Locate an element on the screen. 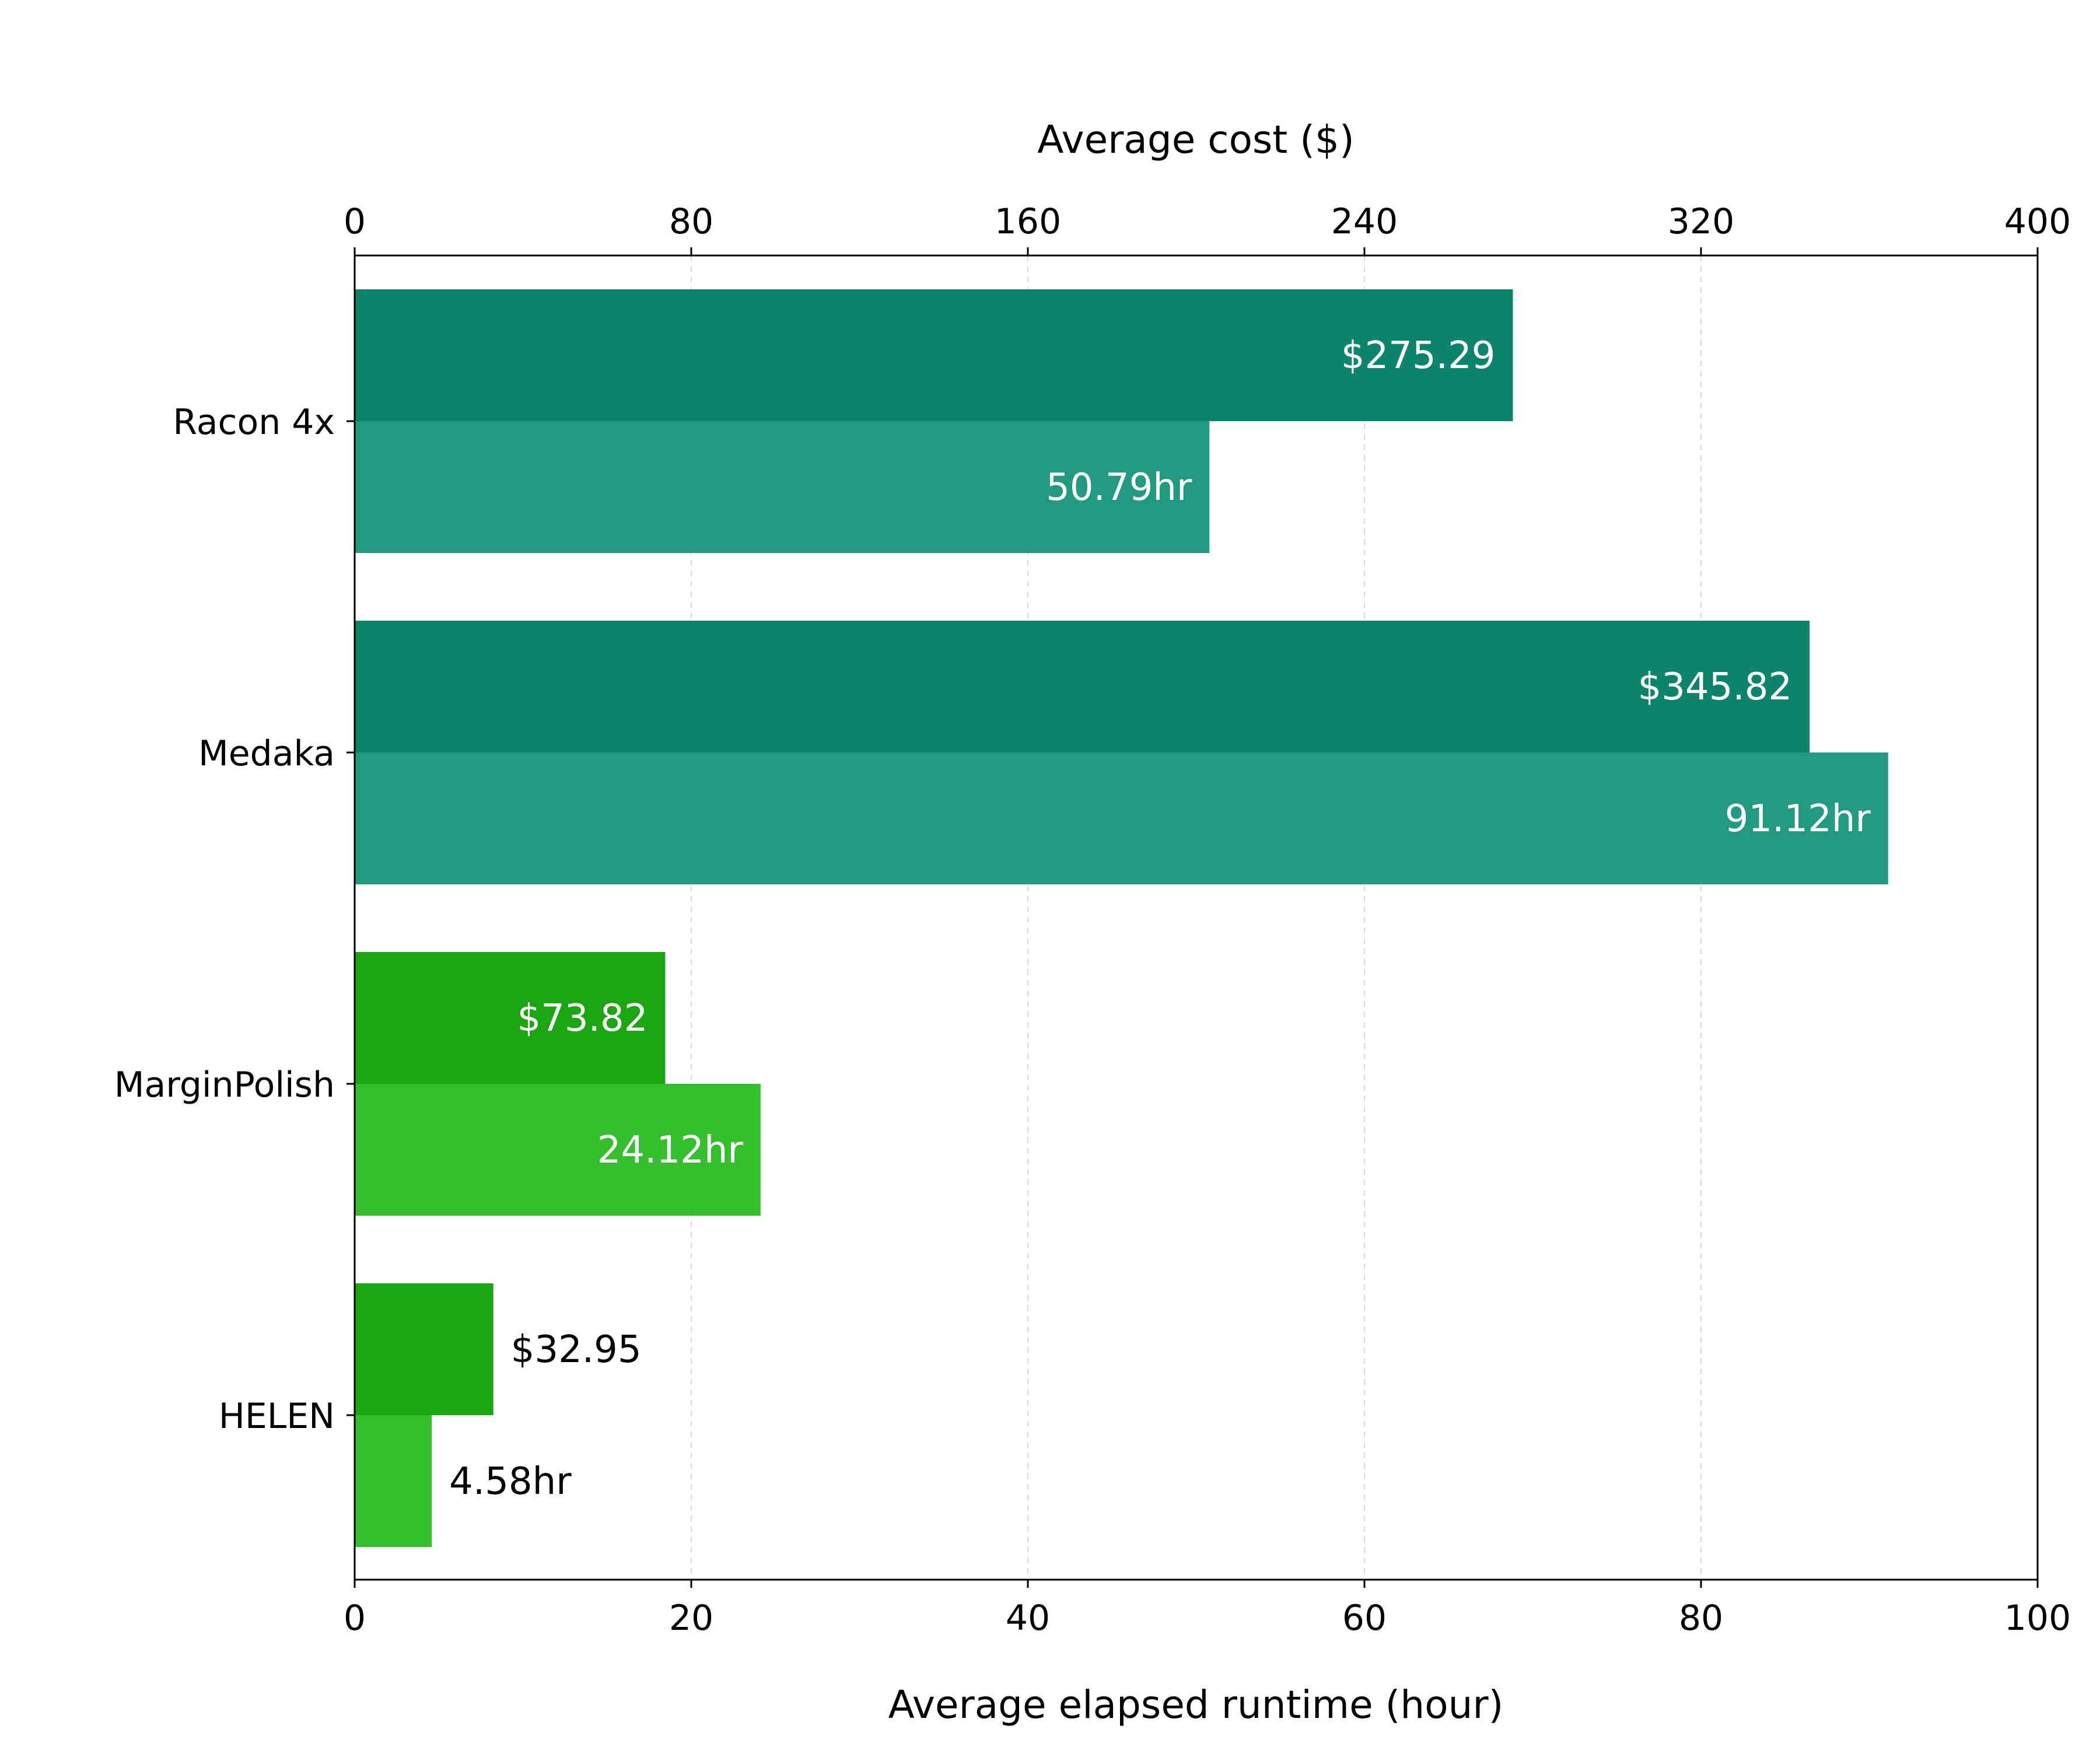 The height and width of the screenshot is (1750, 2100). bottom-axis-title: Average elapsed runtime (hour) is located at coordinates (1196, 1704).